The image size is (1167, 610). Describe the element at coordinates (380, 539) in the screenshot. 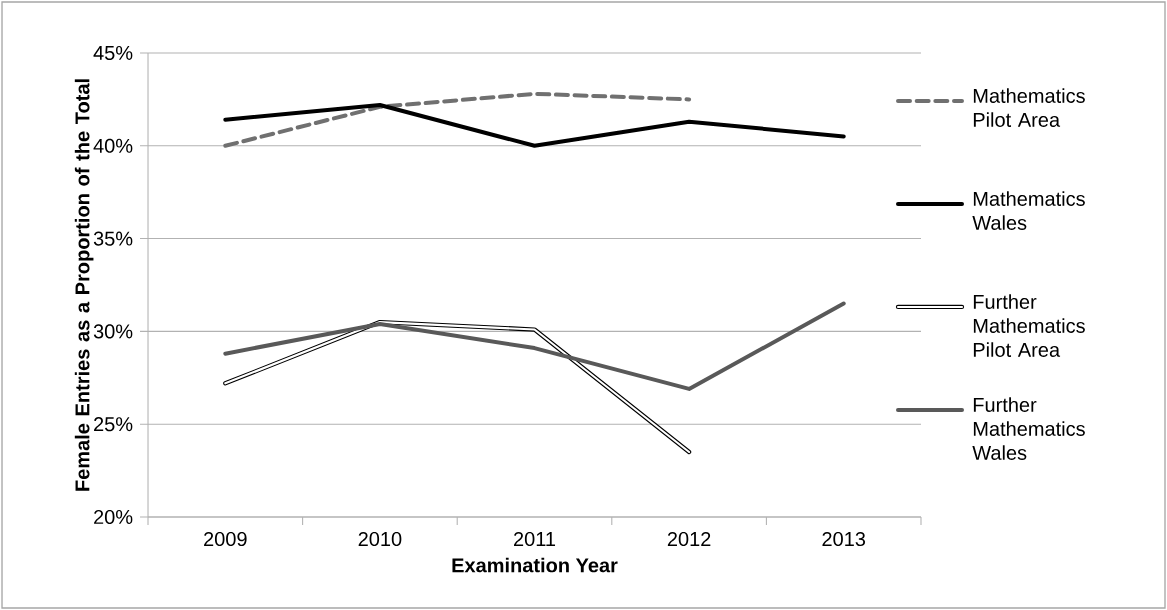

I see `x-tick-label: 2010` at that location.